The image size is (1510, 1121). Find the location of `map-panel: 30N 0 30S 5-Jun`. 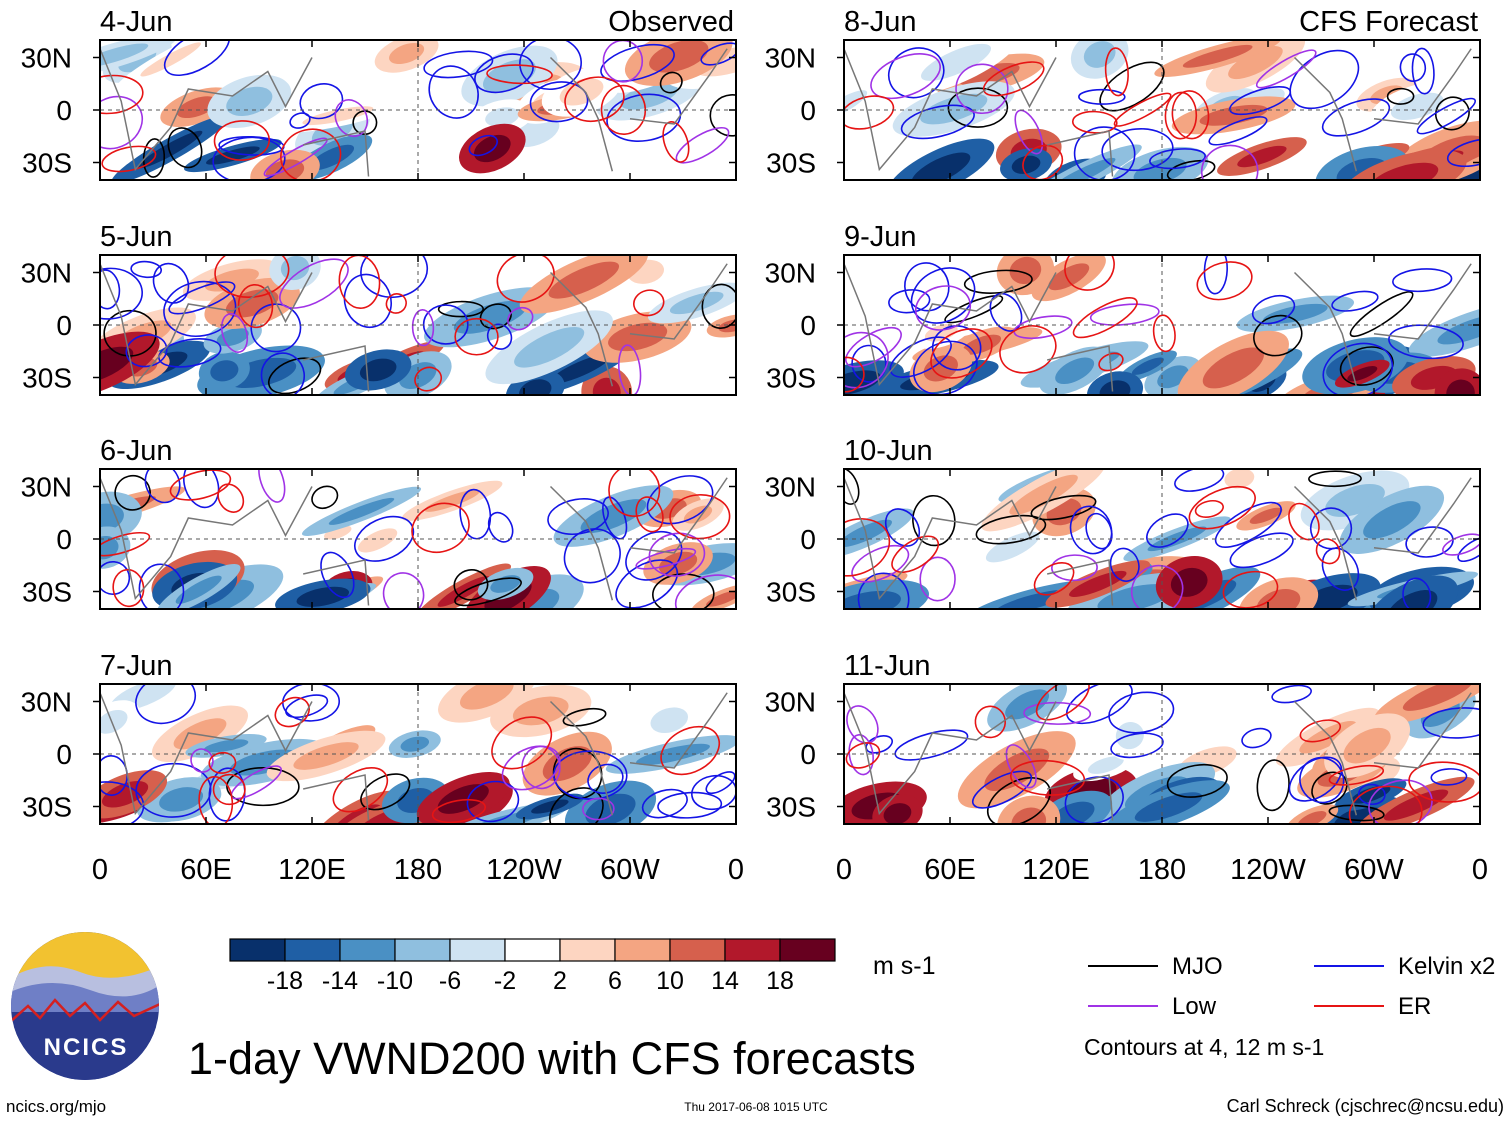

map-panel: 30N 0 30S 5-Jun is located at coordinates (379, 308).